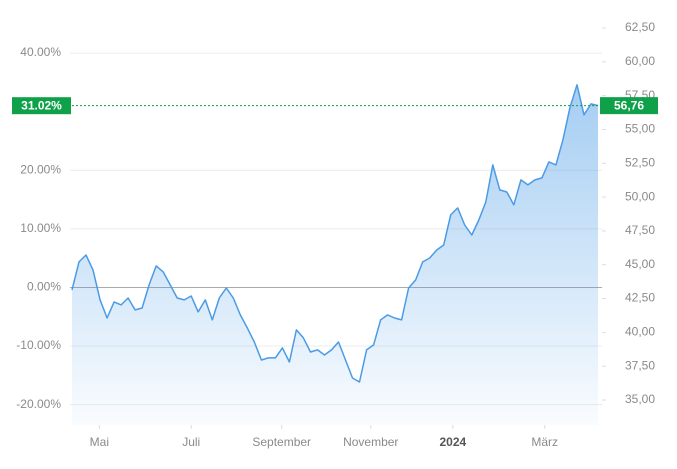 The width and height of the screenshot is (677, 469). Describe the element at coordinates (40, 52) in the screenshot. I see `y-tick-label: 40.00%` at that location.